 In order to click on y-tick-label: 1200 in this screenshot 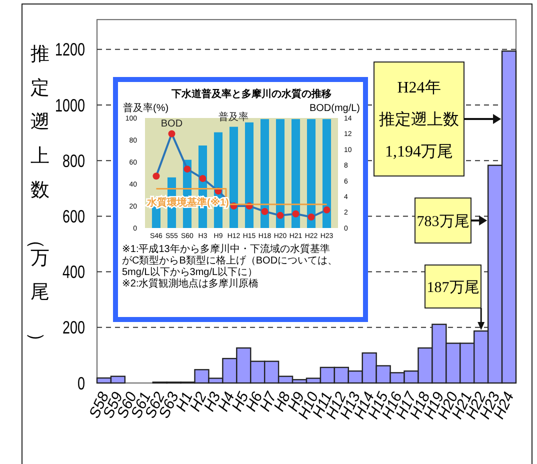, I will do `click(70, 50)`.